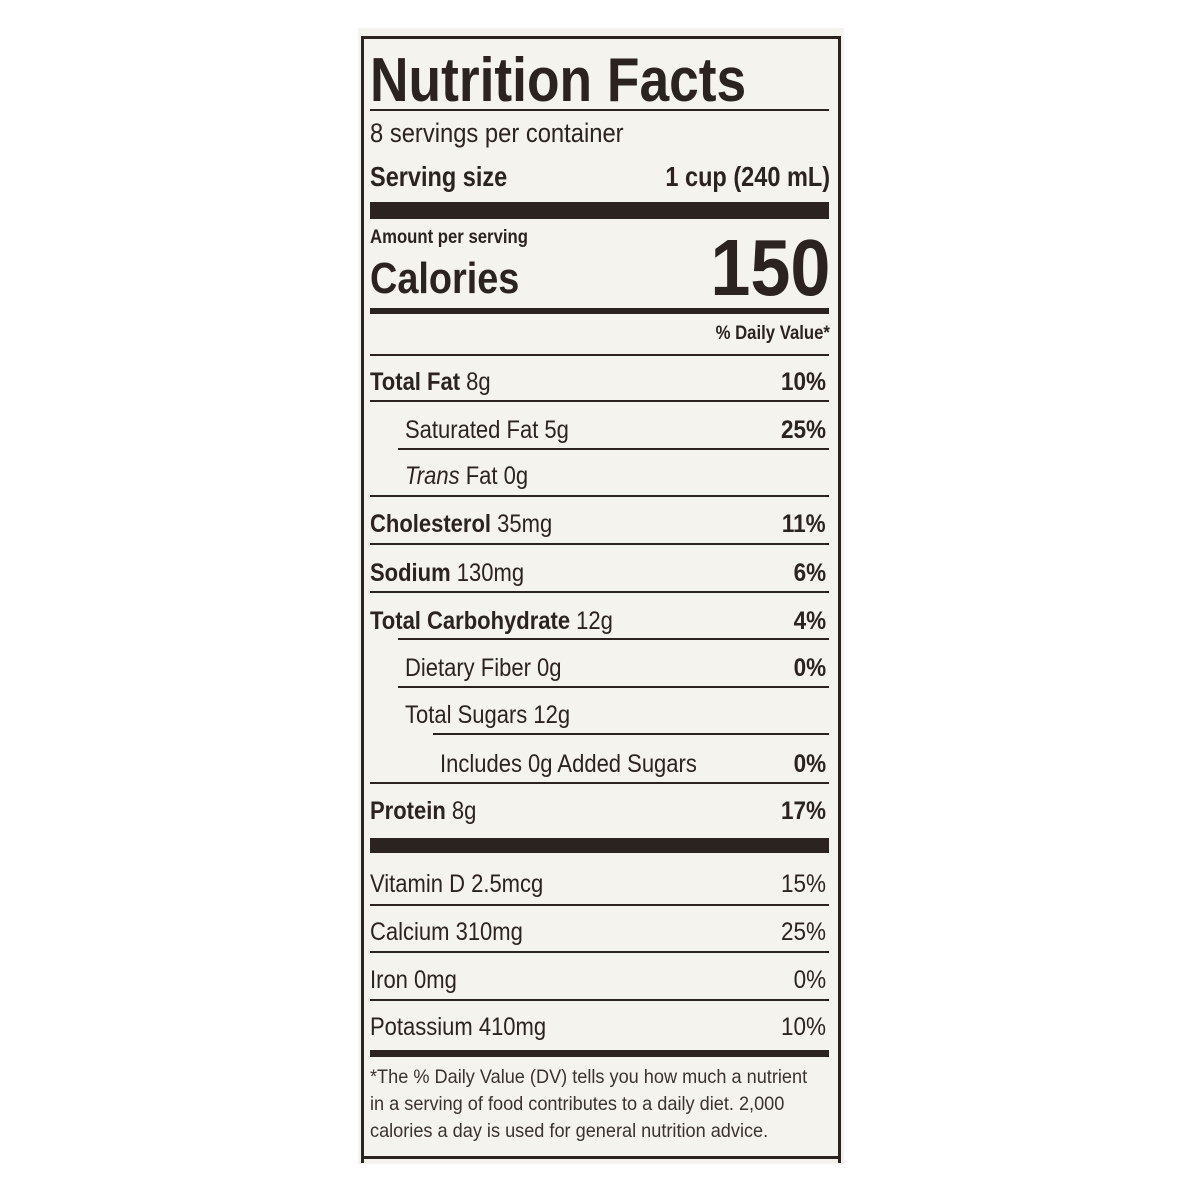  Describe the element at coordinates (598, 1026) in the screenshot. I see `vitamin-row-potassium: Potassium 410mg 10%` at that location.